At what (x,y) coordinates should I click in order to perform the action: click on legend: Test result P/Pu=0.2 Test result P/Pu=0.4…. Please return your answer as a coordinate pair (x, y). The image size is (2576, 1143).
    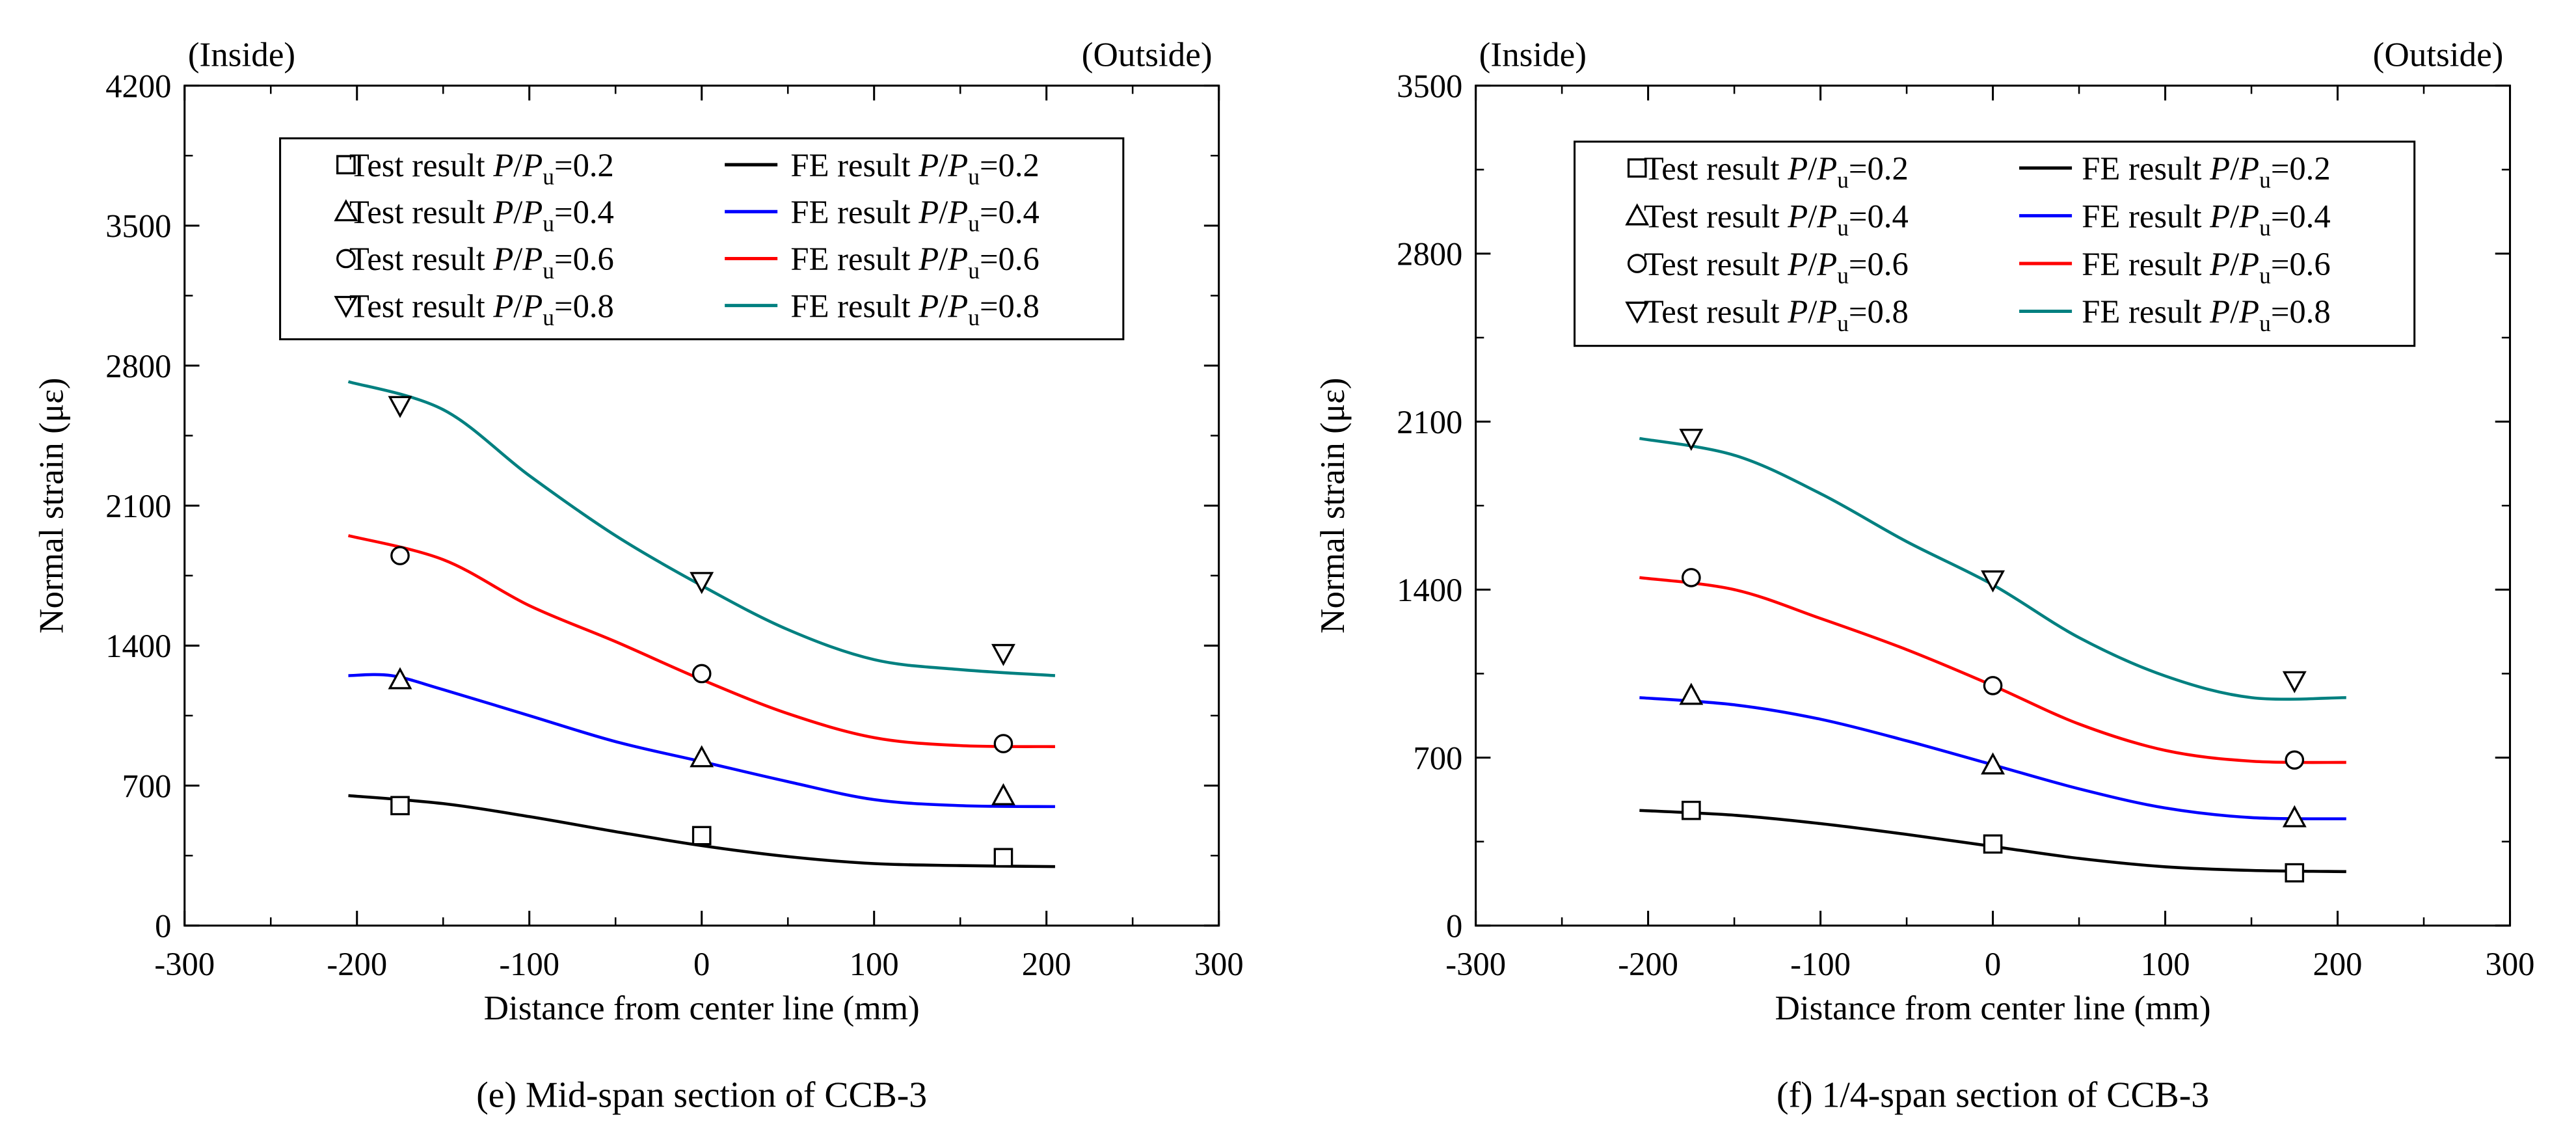
    Looking at the image, I should click on (1995, 244).